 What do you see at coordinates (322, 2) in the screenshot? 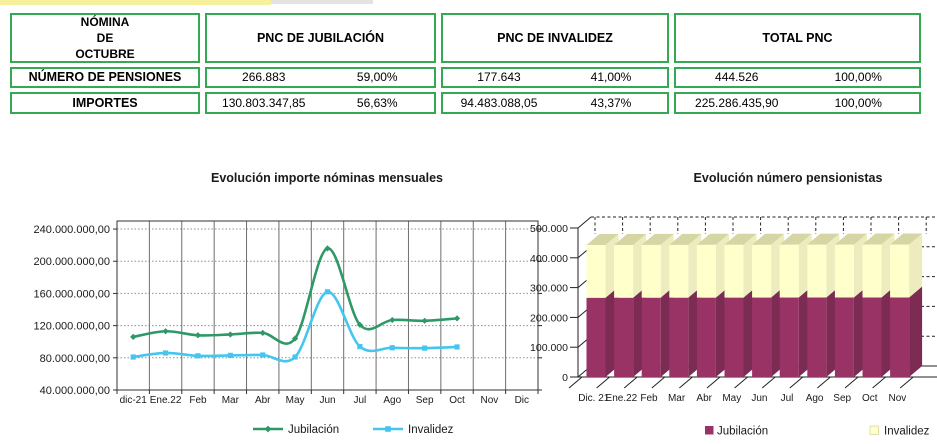
I see `top-gray-highlight` at bounding box center [322, 2].